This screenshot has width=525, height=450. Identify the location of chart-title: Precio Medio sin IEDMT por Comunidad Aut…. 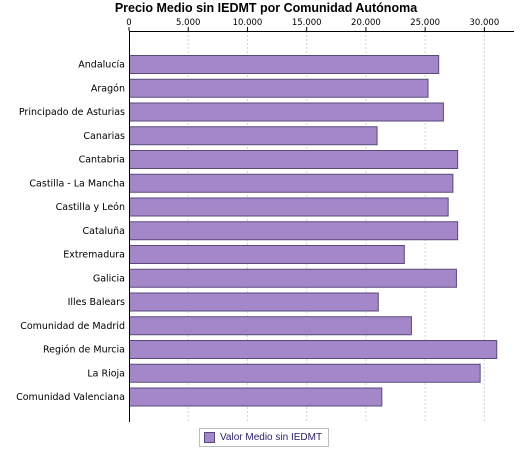
(266, 8).